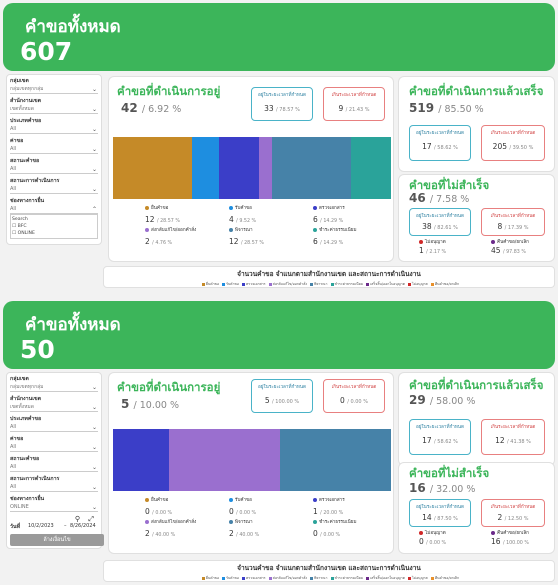  Describe the element at coordinates (417, 400) in the screenshot. I see `count-value: 29` at that location.